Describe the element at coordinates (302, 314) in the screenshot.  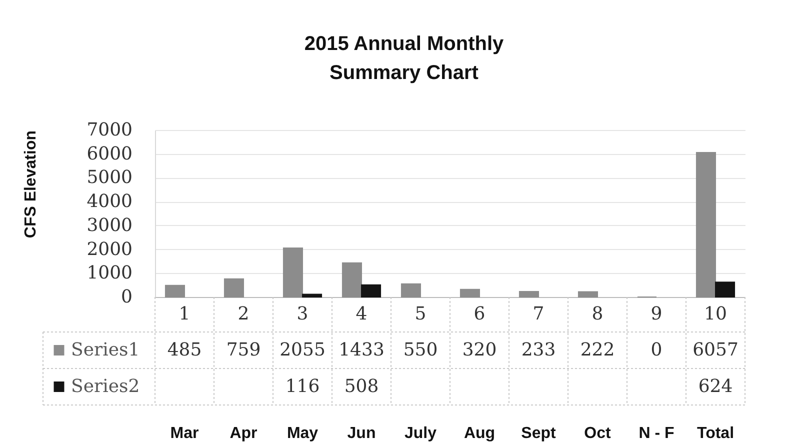
I see `x-tick-label: 3` at that location.